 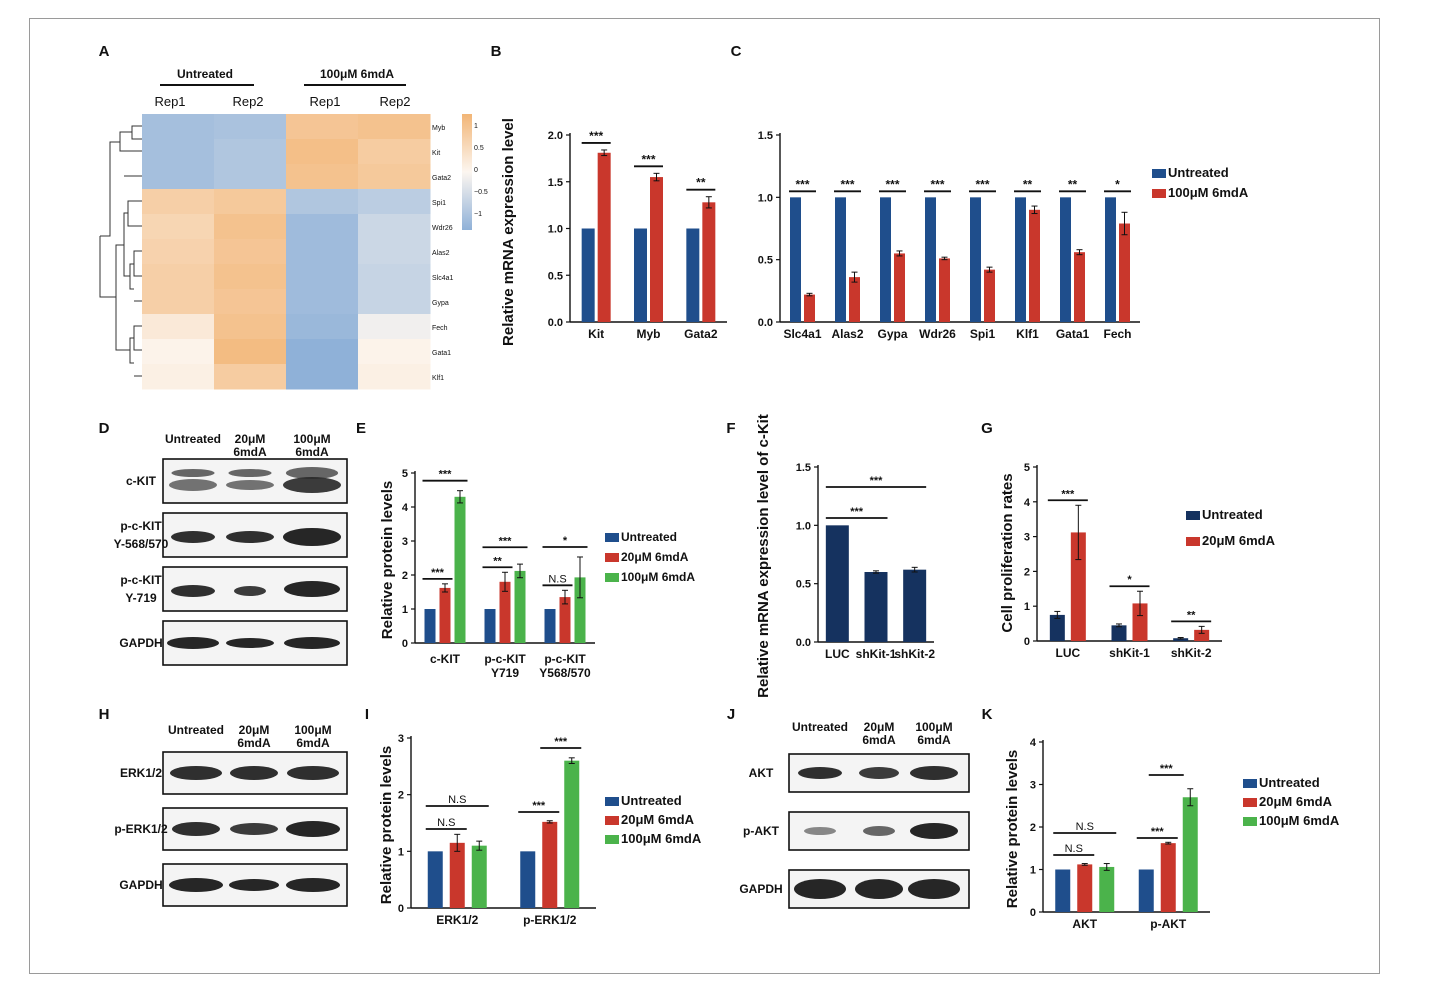 What do you see at coordinates (357, 74) in the screenshot?
I see `group-label-treated: 100μM 6mdA` at bounding box center [357, 74].